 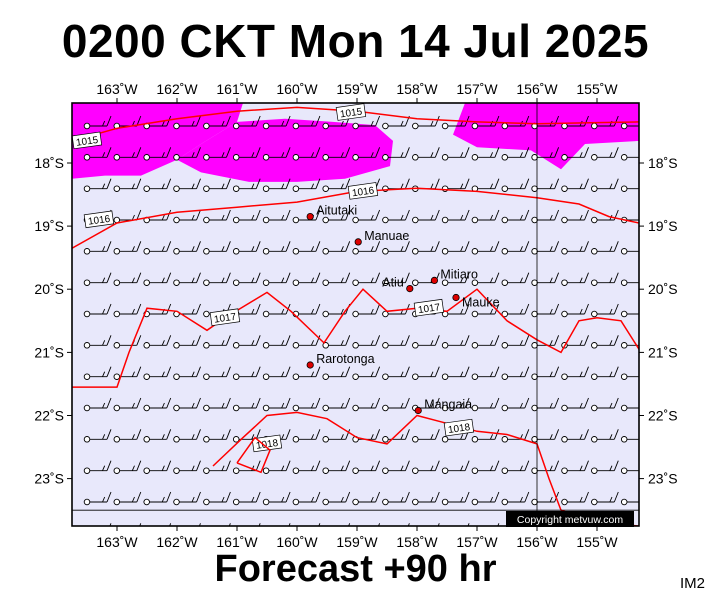 I want to click on rain-areas, so click(x=355, y=142).